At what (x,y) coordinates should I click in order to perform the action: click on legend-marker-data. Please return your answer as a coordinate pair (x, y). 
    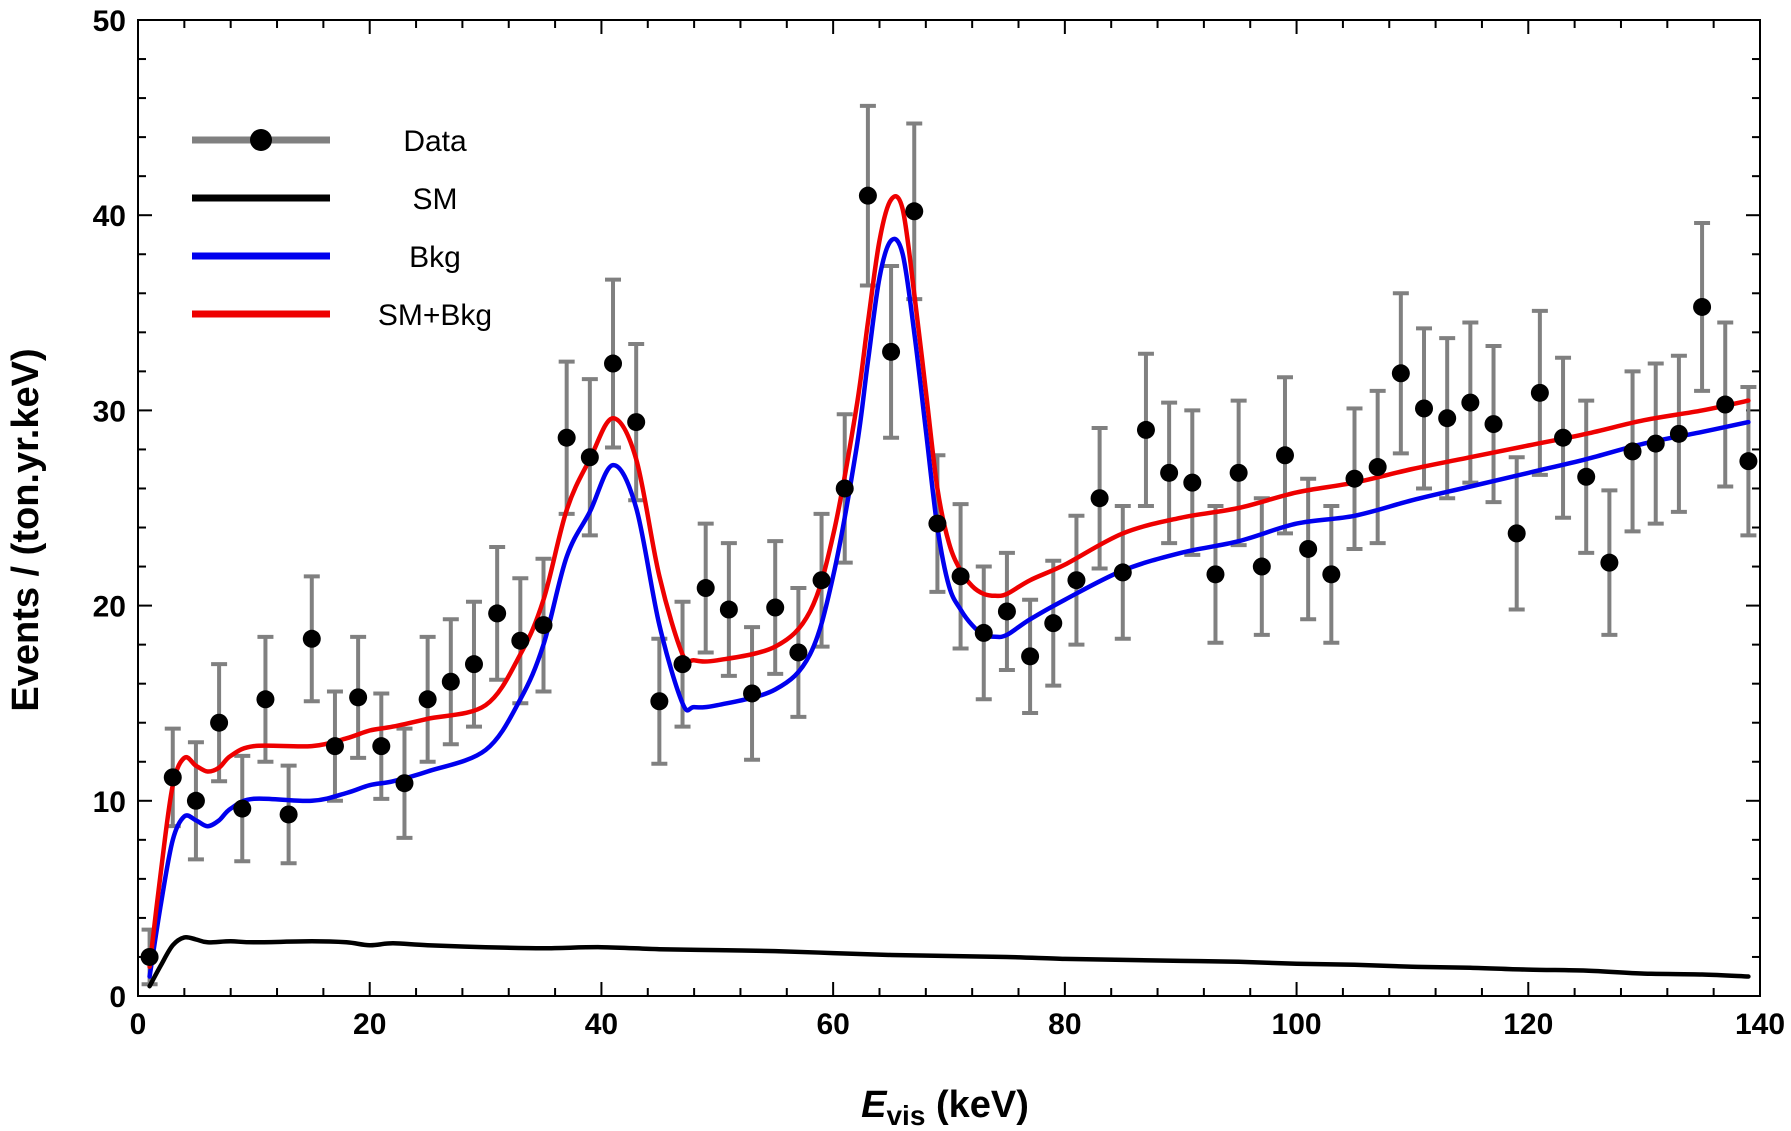
    Looking at the image, I should click on (261, 140).